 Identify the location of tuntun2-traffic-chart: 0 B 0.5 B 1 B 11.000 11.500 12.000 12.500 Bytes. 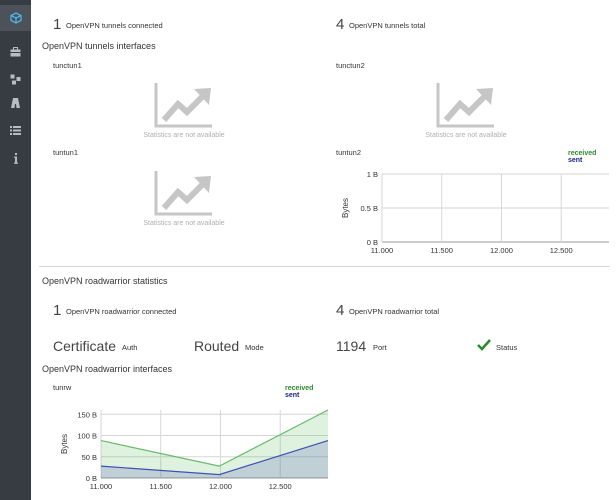
(475, 212).